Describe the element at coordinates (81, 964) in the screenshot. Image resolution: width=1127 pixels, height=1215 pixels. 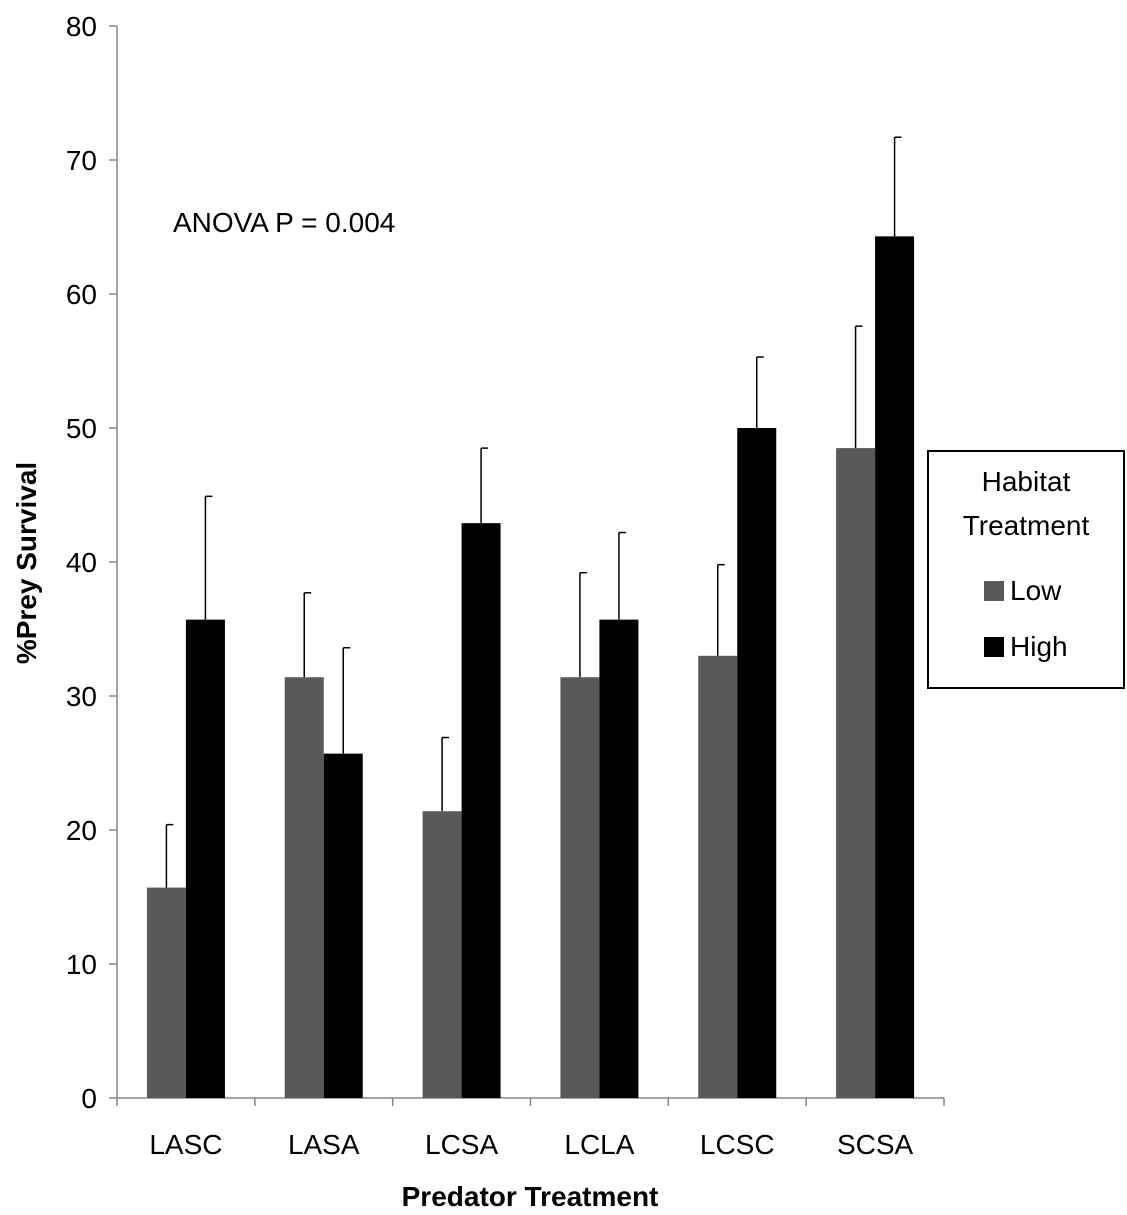
I see `y-tick-label: 10` at that location.